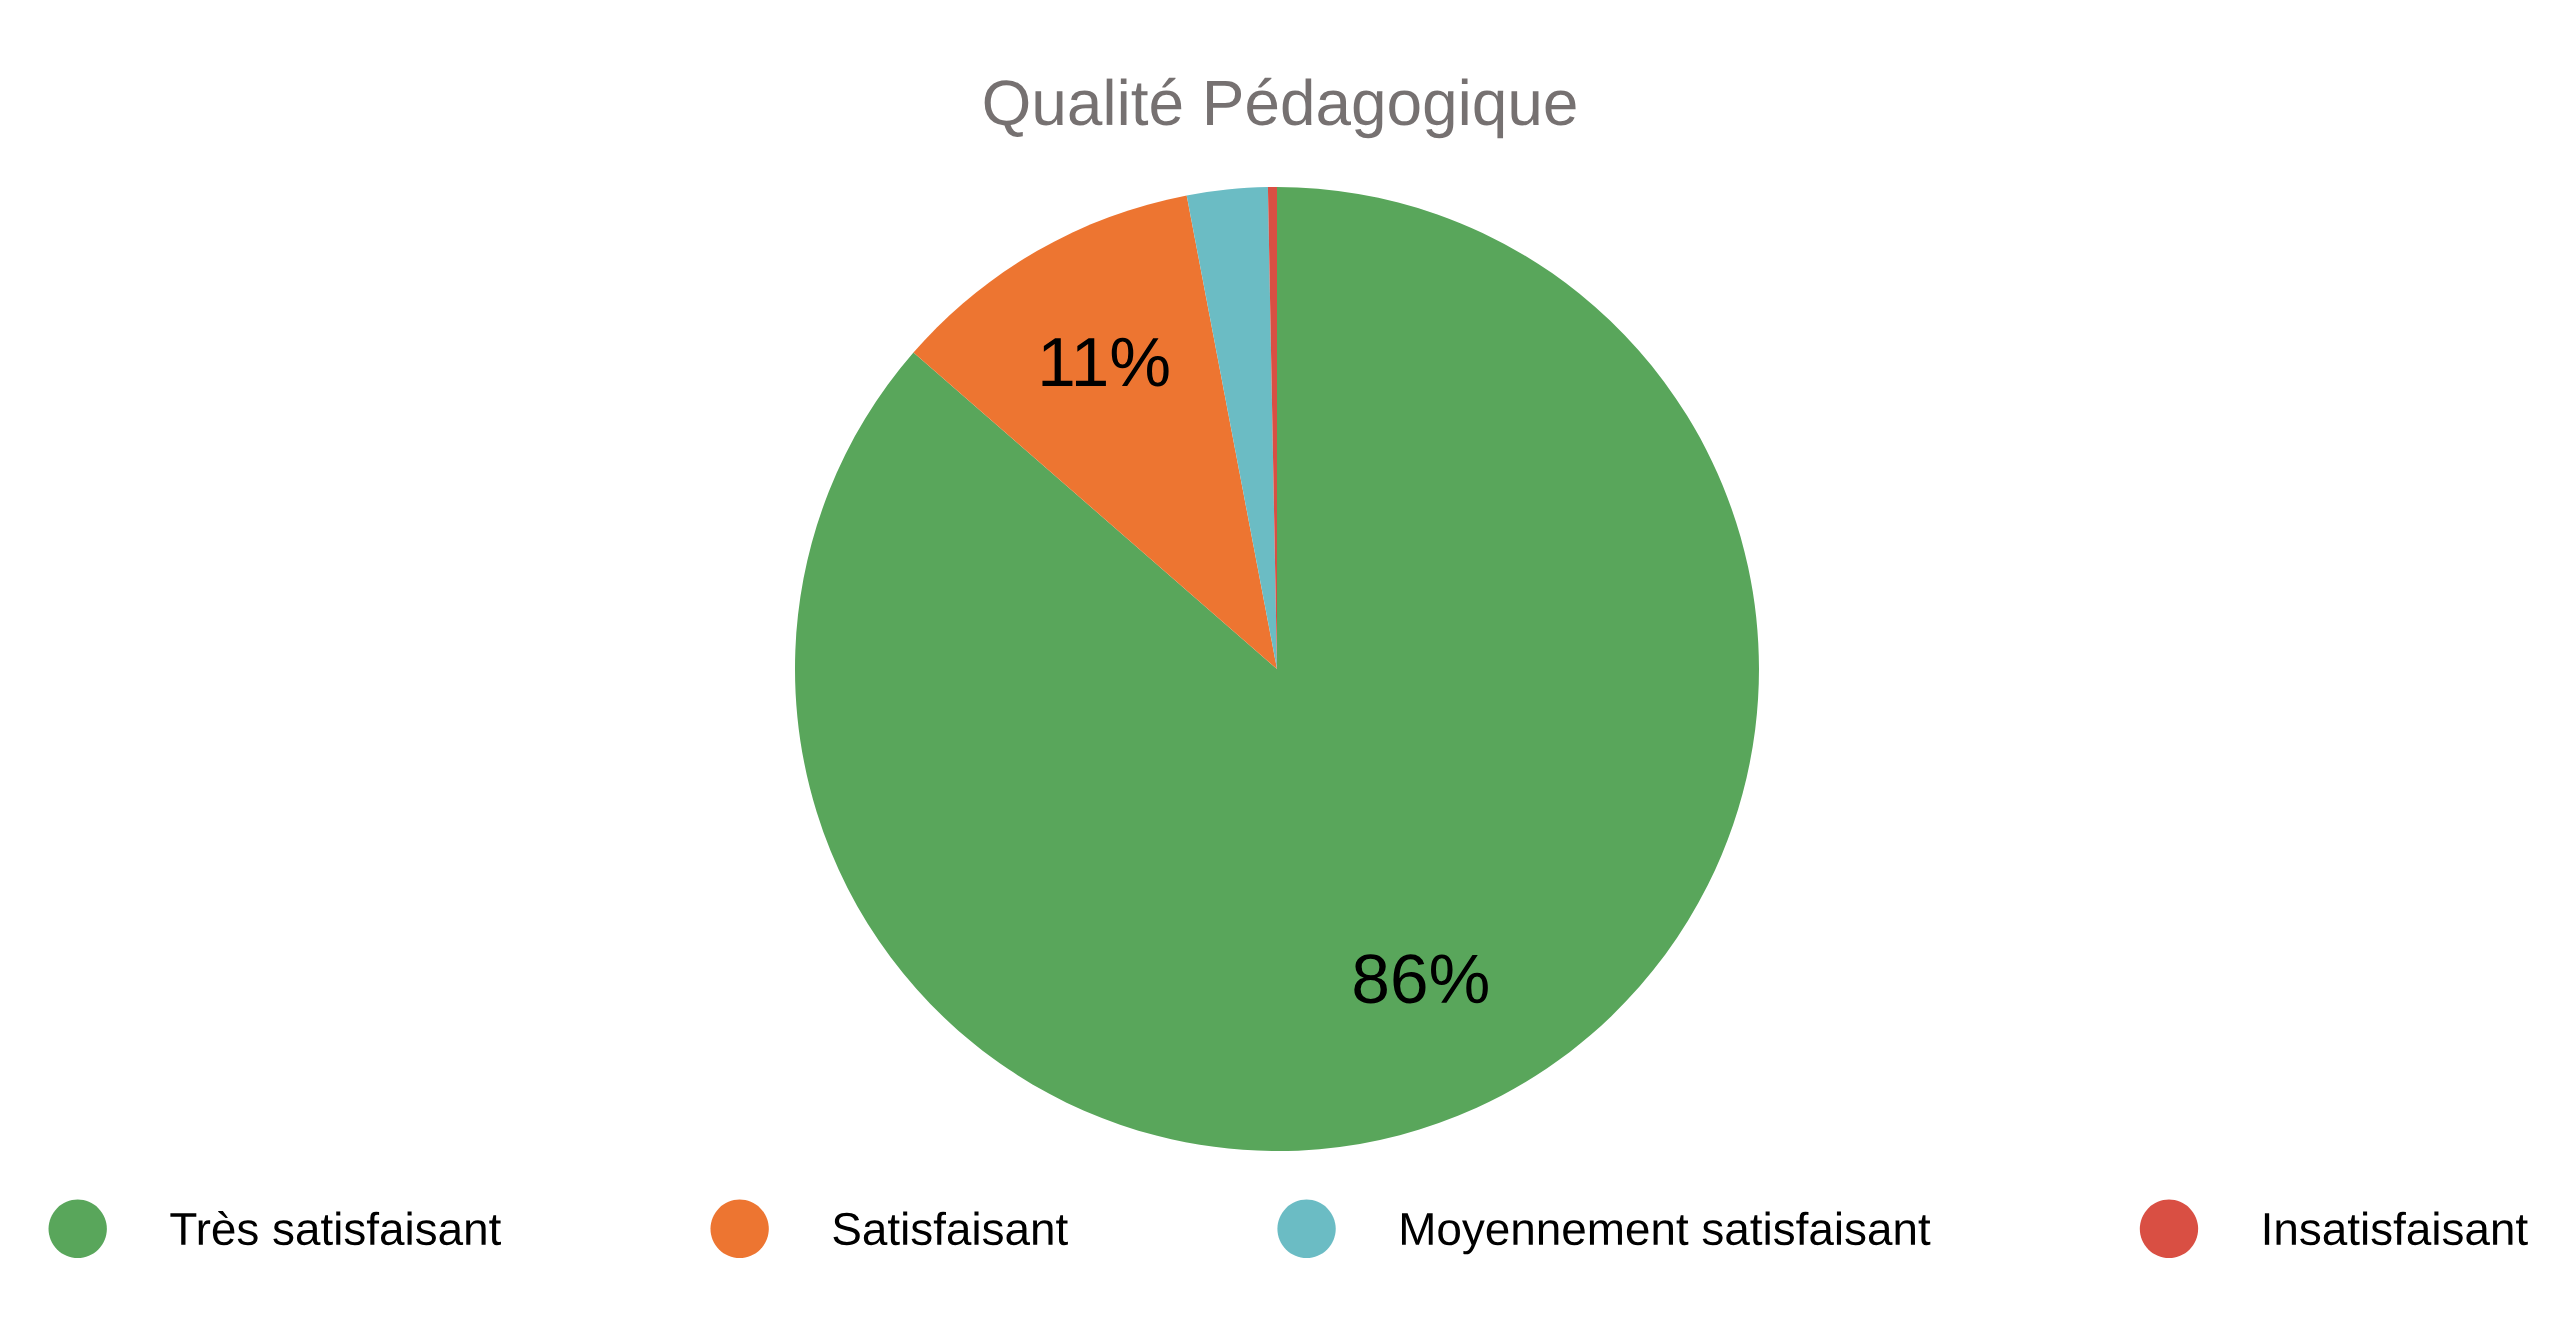 The height and width of the screenshot is (1322, 2560). What do you see at coordinates (1105, 362) in the screenshot?
I see `data-label: 11%` at bounding box center [1105, 362].